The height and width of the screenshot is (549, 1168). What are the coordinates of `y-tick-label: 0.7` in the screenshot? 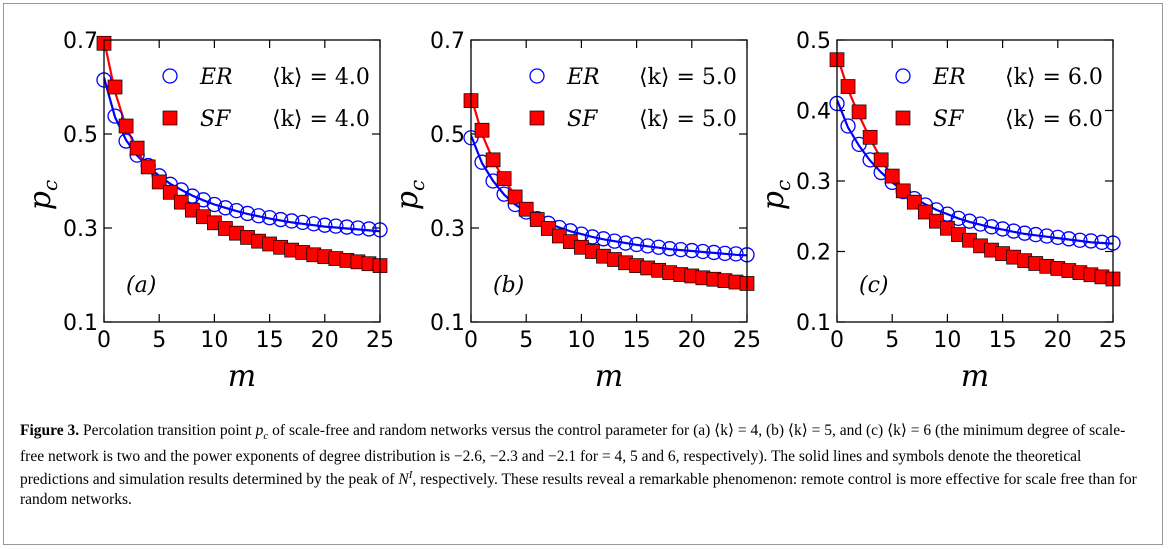 It's located at (80, 41).